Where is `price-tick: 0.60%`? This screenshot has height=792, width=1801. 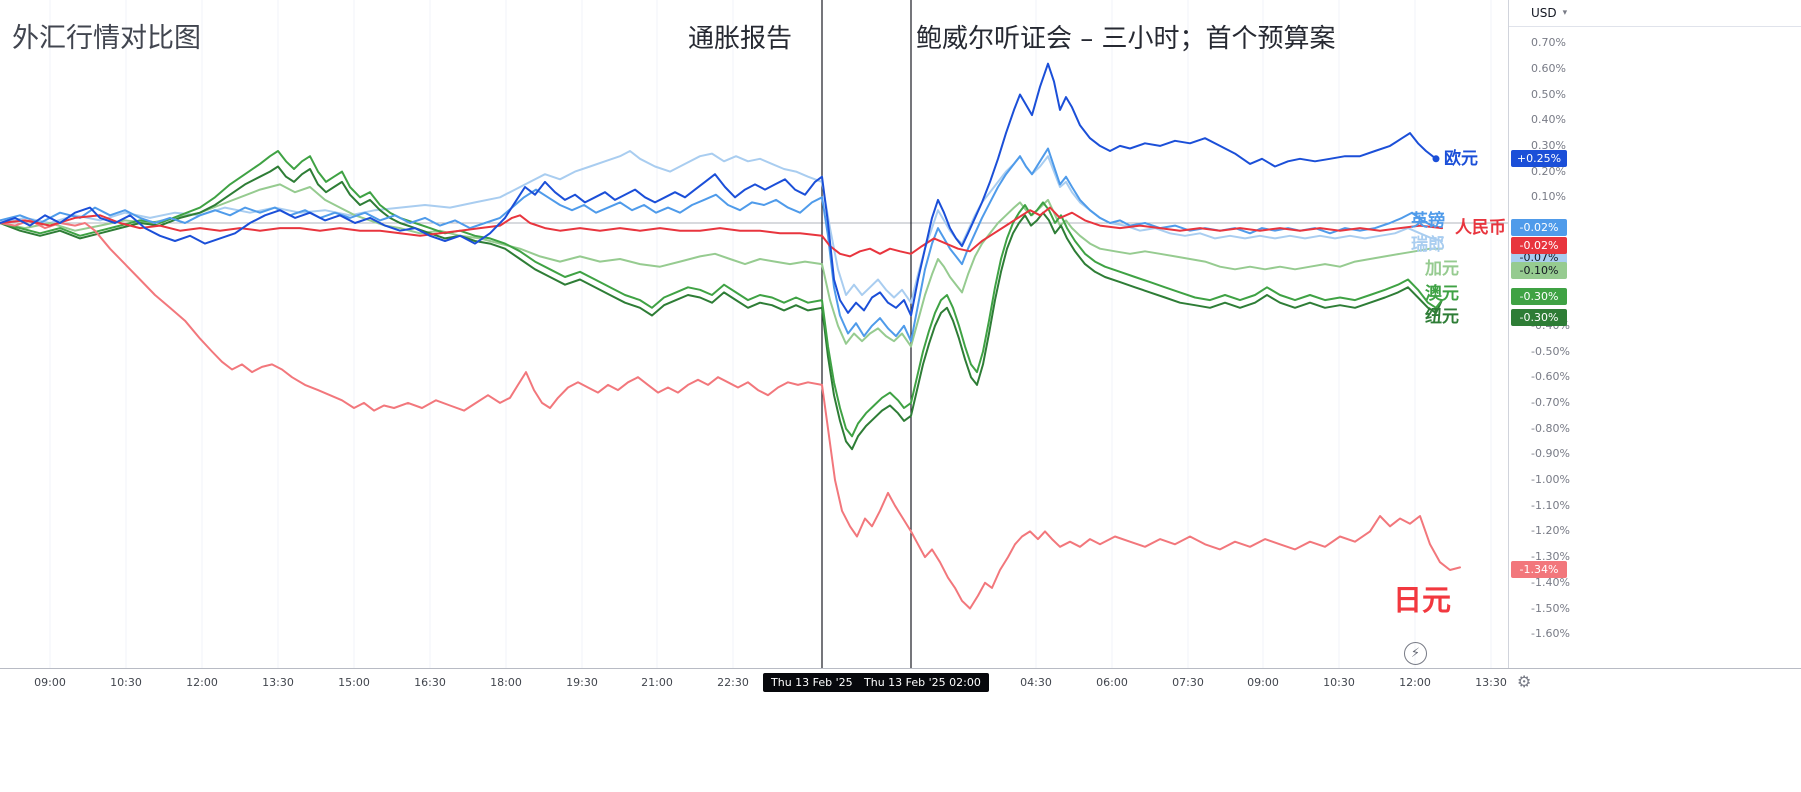
price-tick: 0.60% is located at coordinates (1548, 68).